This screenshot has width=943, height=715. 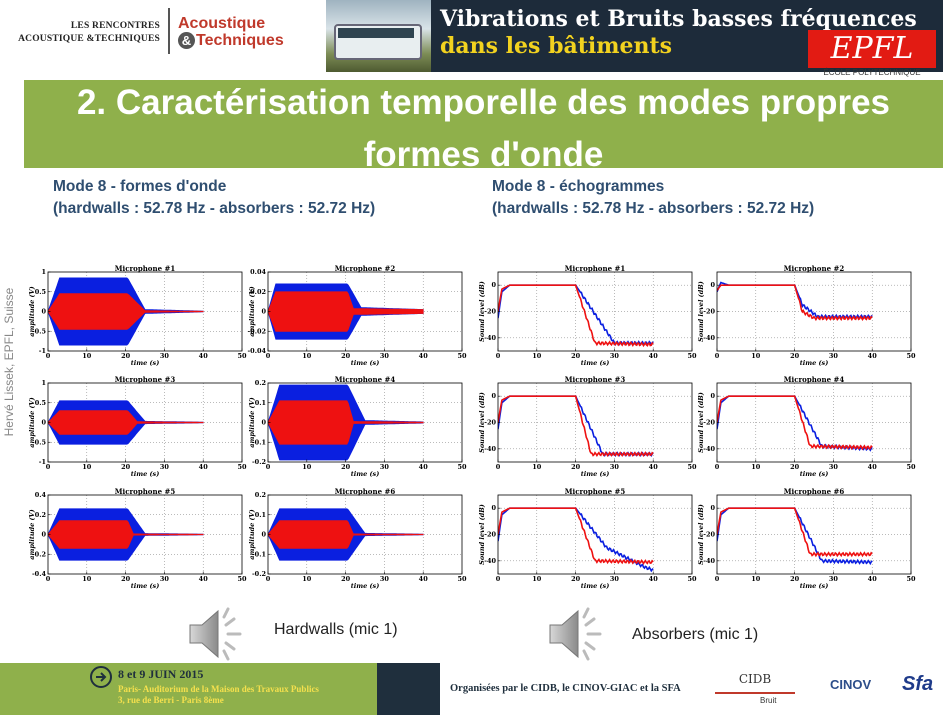 I want to click on plot-title: Microphone #4, so click(x=365, y=379).